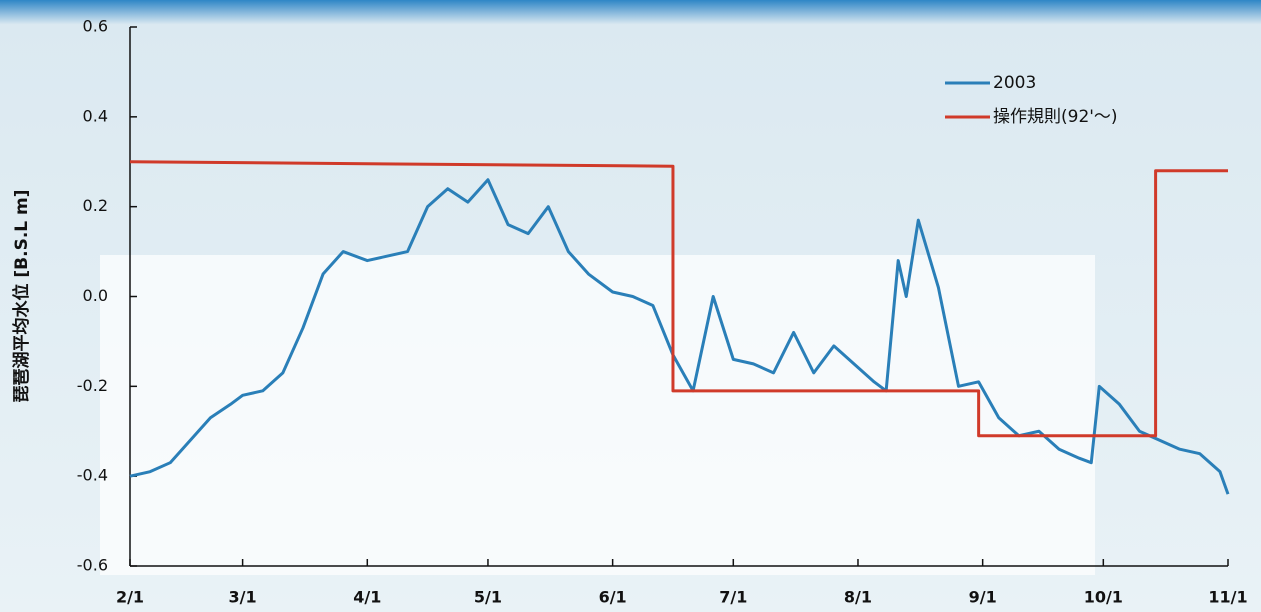  What do you see at coordinates (92, 475) in the screenshot?
I see `y-tick-label: -0.4` at bounding box center [92, 475].